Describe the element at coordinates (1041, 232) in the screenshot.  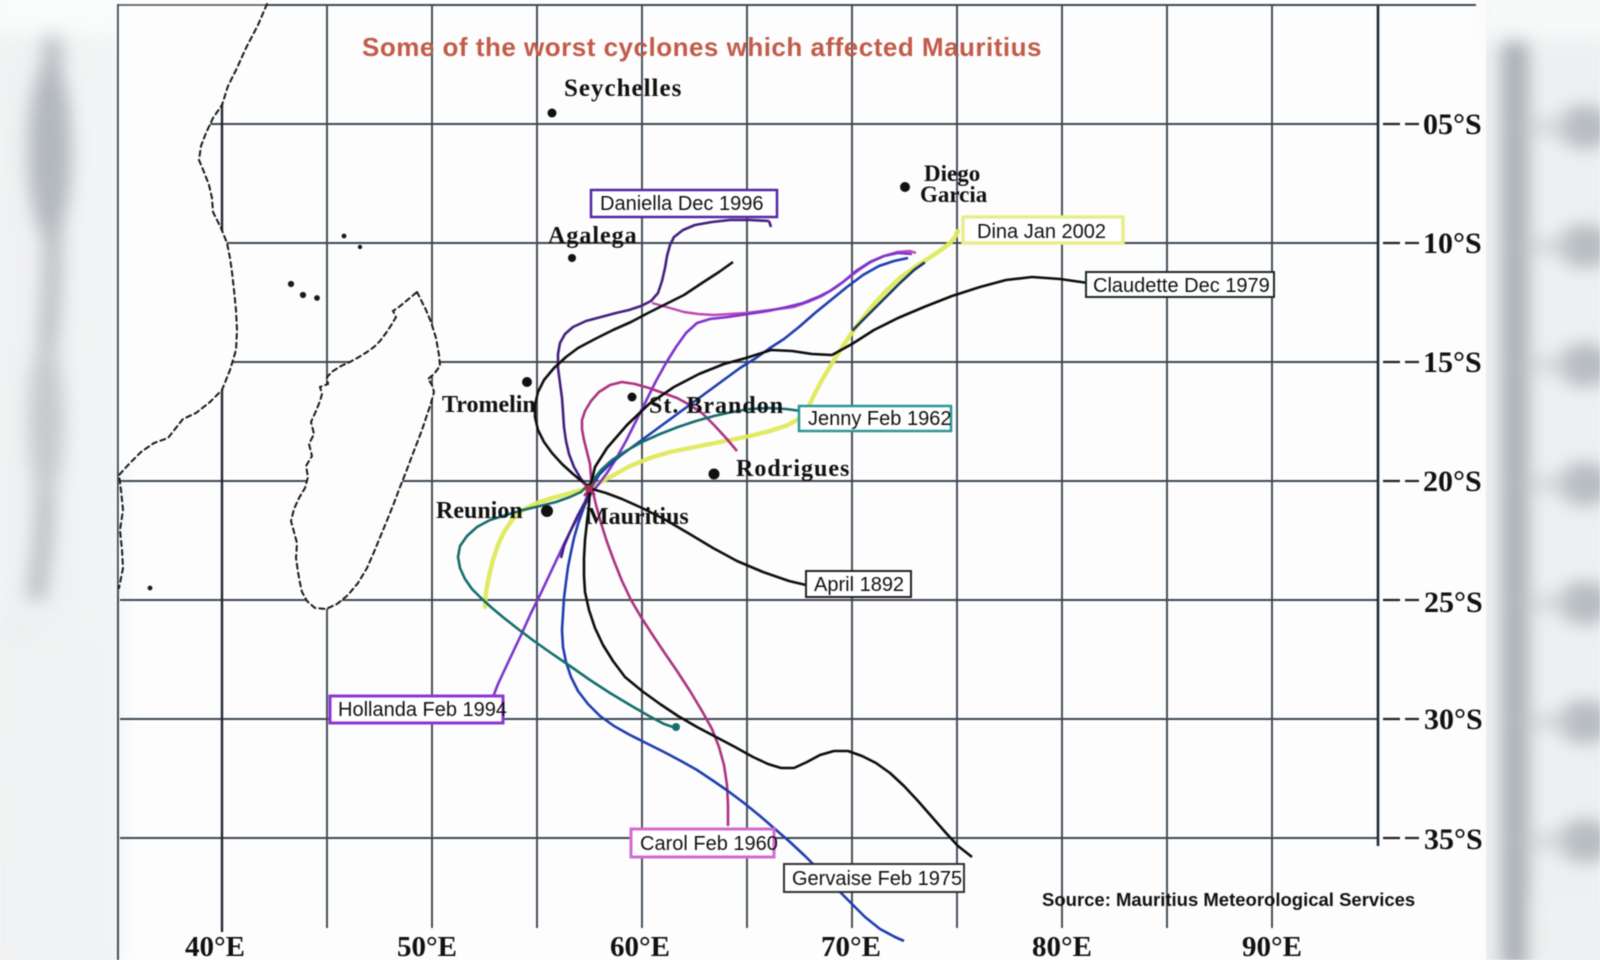
I see `svg-text: Dina Jan 2002` at that location.